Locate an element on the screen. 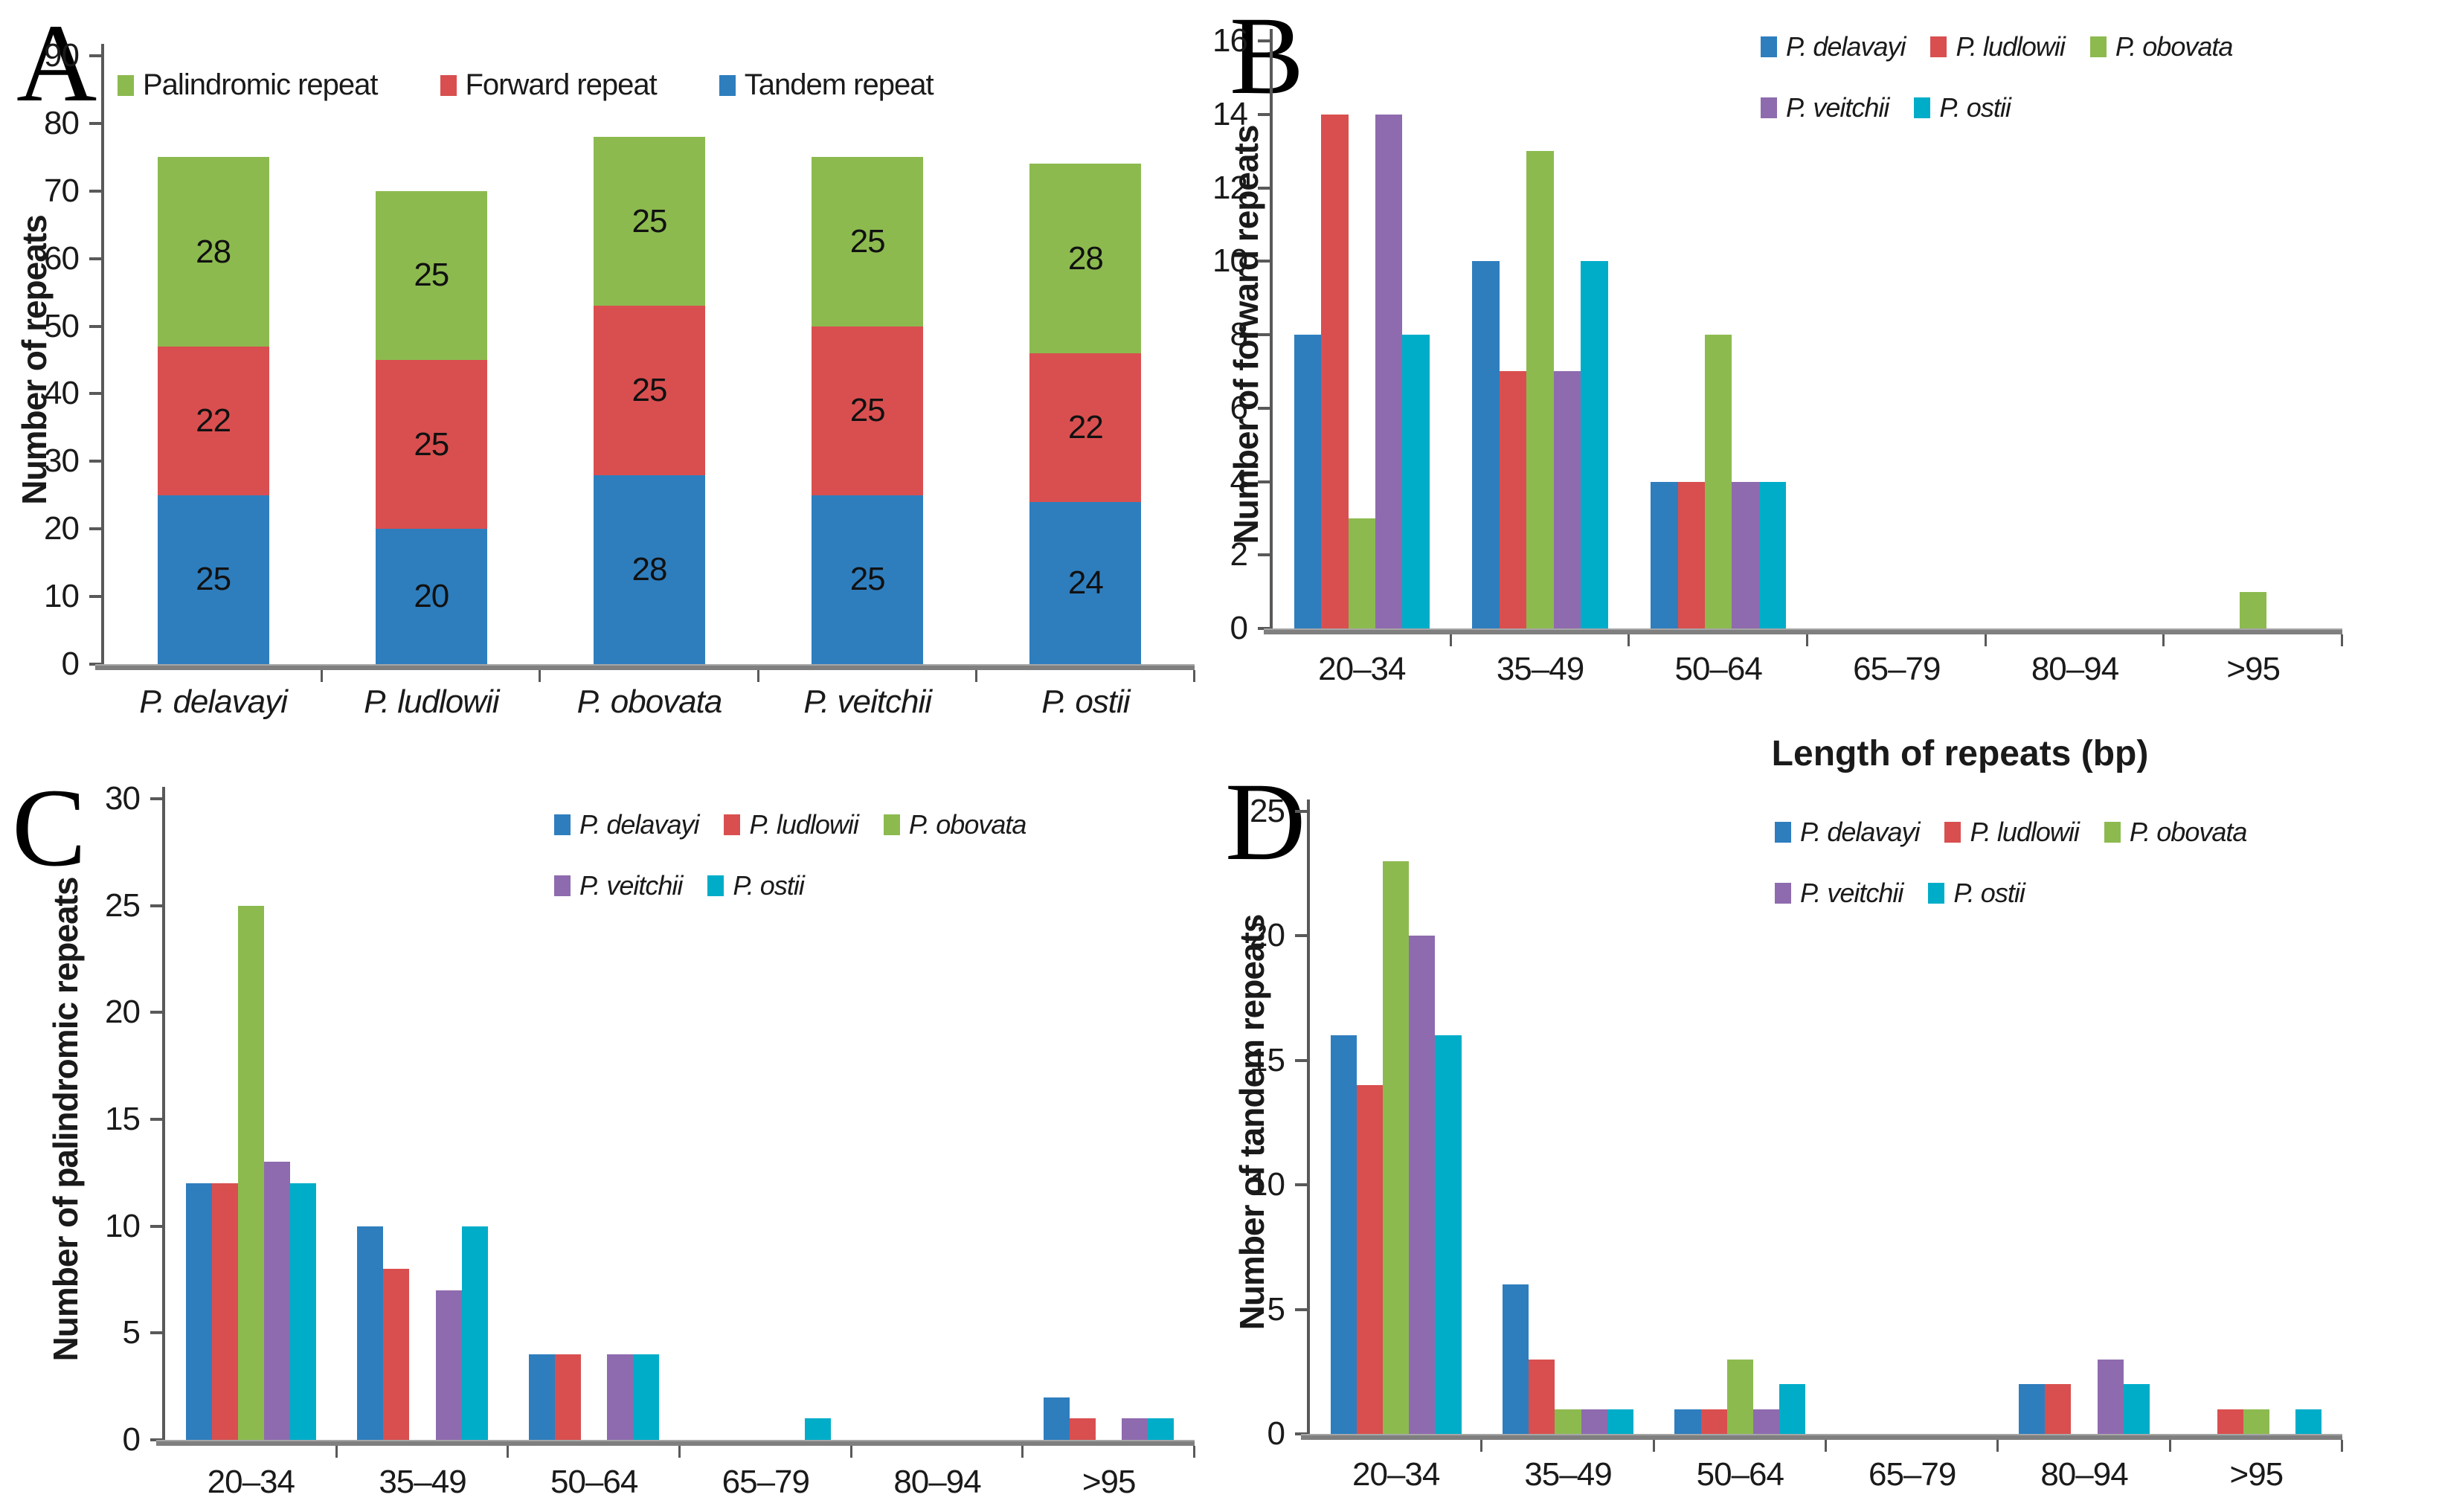  legend-label: P. ostii is located at coordinates (1989, 893).